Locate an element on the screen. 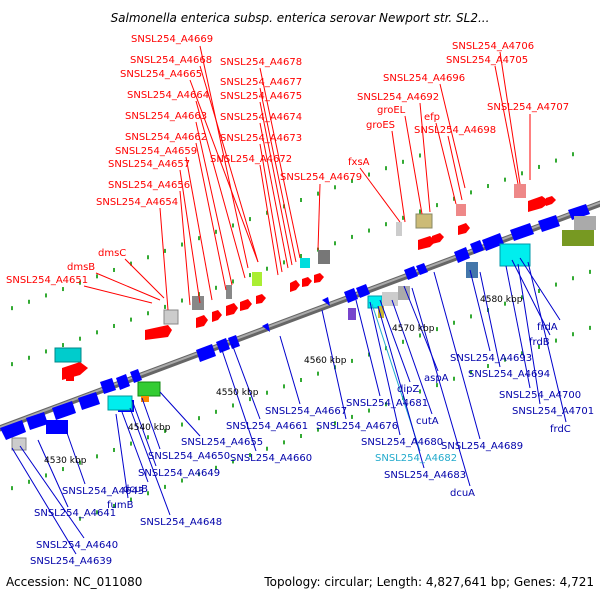 The width and height of the screenshot is (600, 600). gene-label: SNSL254_A4678 is located at coordinates (261, 62).